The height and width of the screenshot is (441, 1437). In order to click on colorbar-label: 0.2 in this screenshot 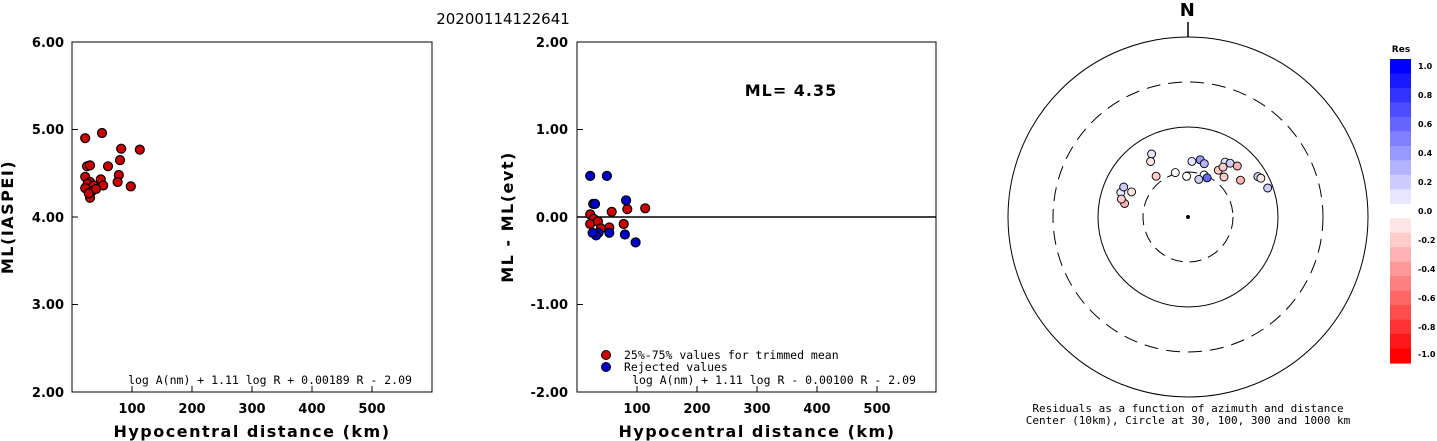, I will do `click(1425, 182)`.